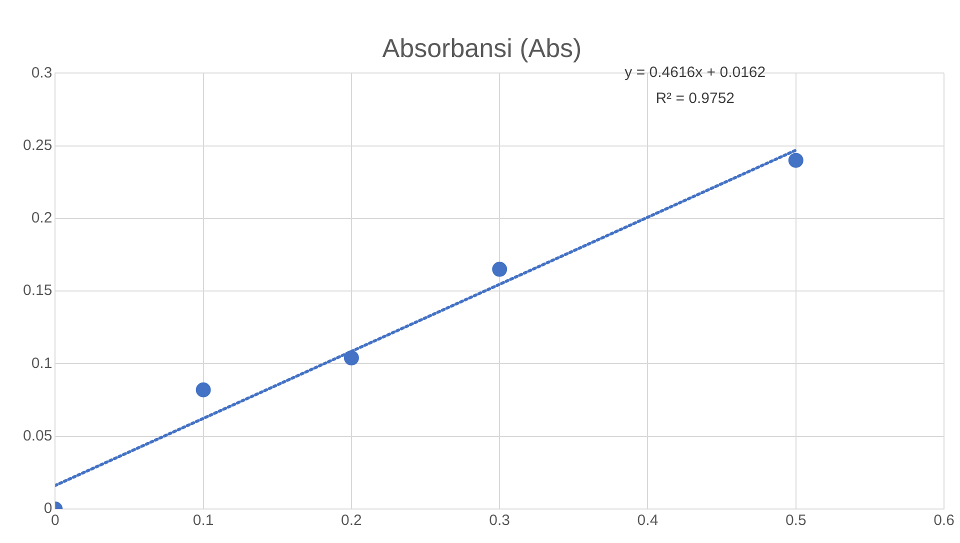 This screenshot has height=543, width=960. What do you see at coordinates (37, 436) in the screenshot?
I see `y-tick-label: 0.05` at bounding box center [37, 436].